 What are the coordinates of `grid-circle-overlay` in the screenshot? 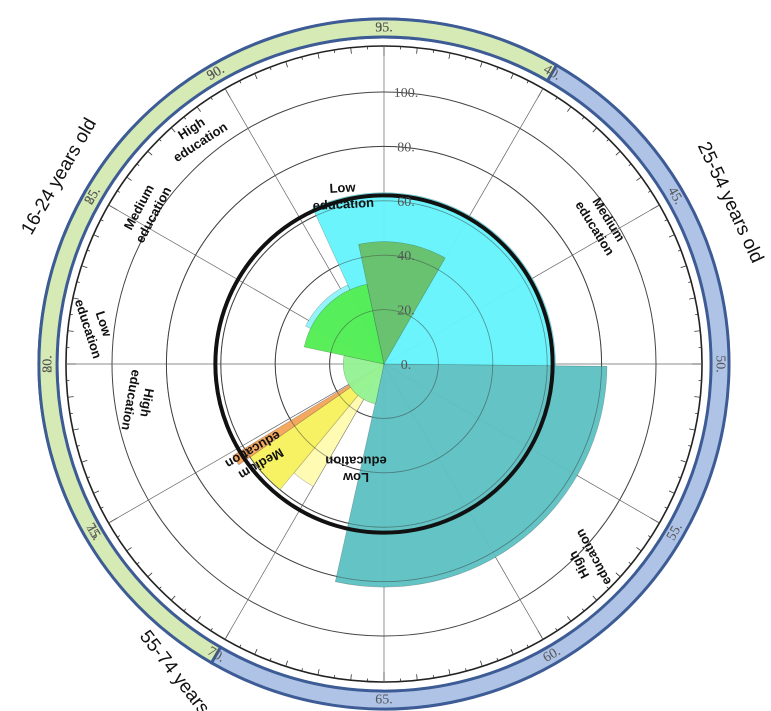 It's located at (384, 364).